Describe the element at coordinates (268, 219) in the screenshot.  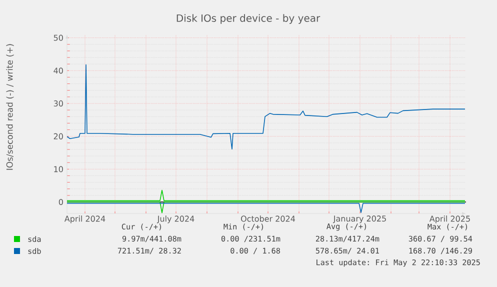
I see `x-tick-label: October 2024` at that location.